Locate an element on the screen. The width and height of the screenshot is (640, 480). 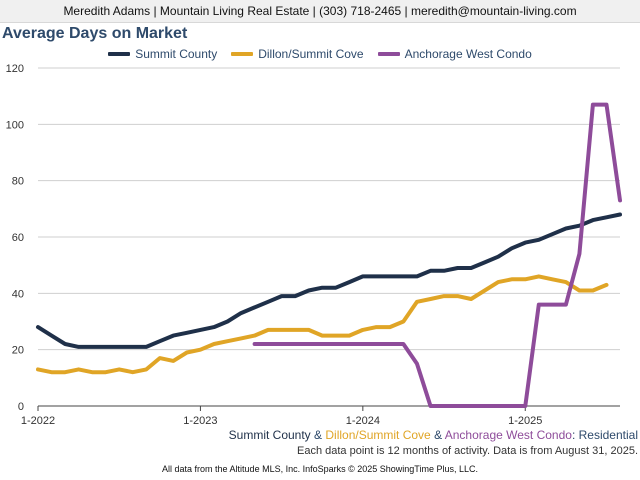
x-tick-label: 1-2025 is located at coordinates (525, 421).